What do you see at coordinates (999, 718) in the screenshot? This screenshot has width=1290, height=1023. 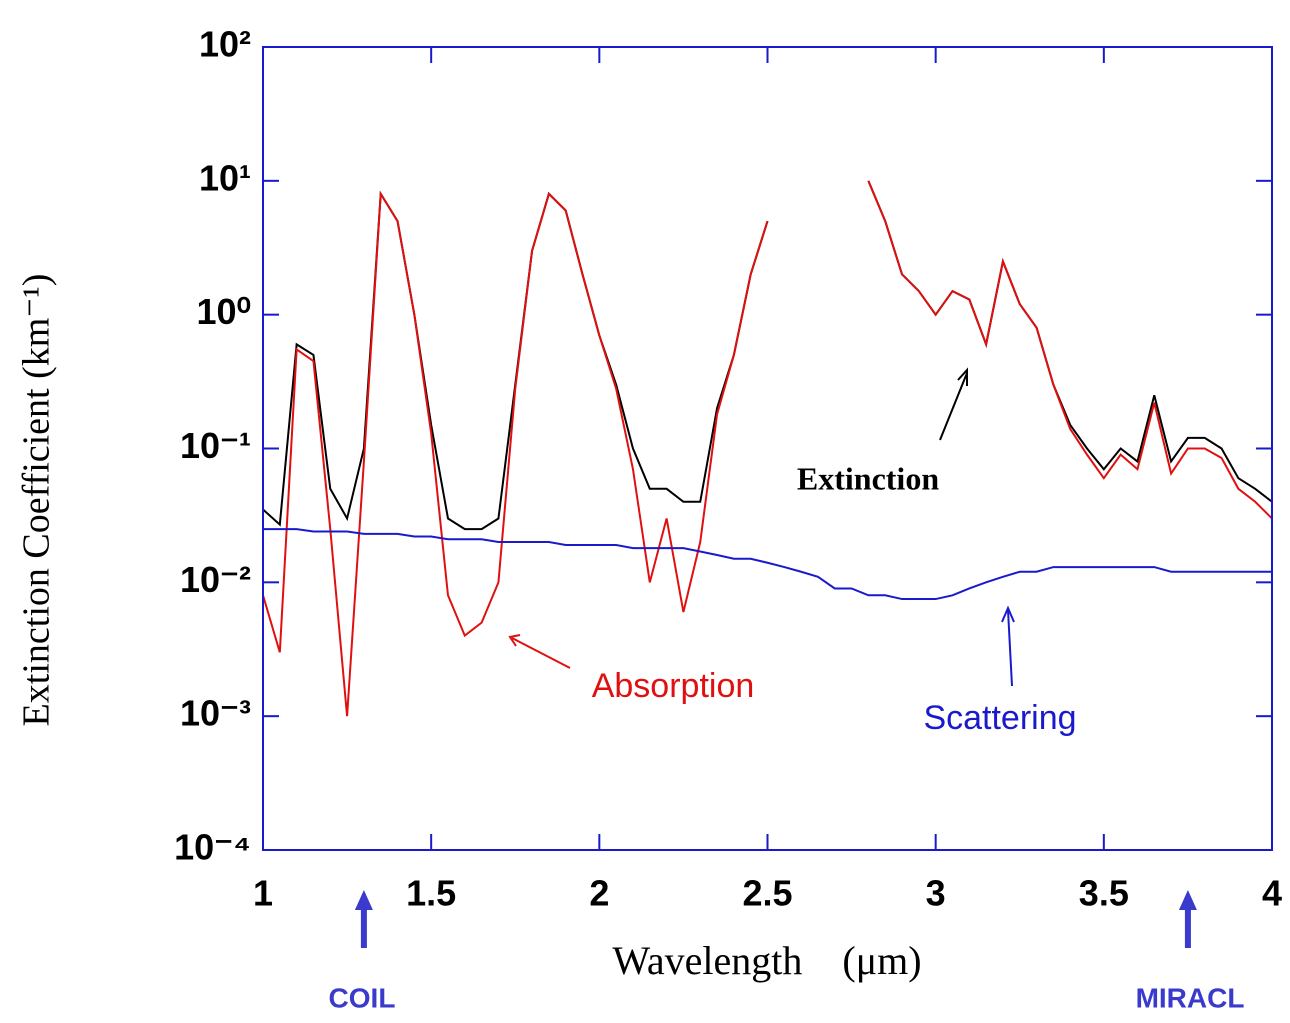 I see `series-label: Scattering` at bounding box center [999, 718].